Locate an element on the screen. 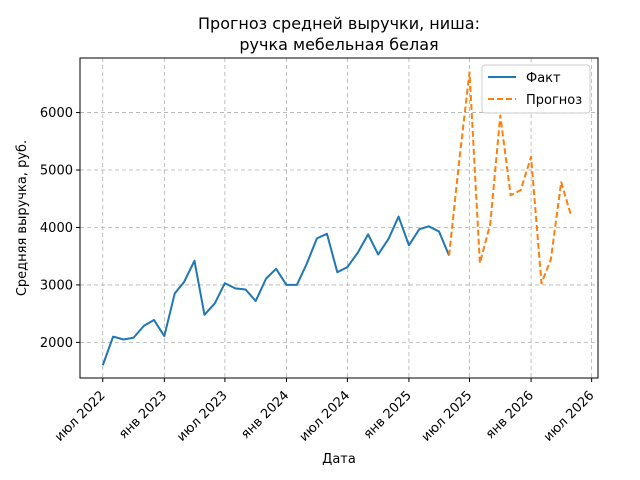 The height and width of the screenshot is (480, 640). y-tick-label: 2000 is located at coordinates (56, 343).